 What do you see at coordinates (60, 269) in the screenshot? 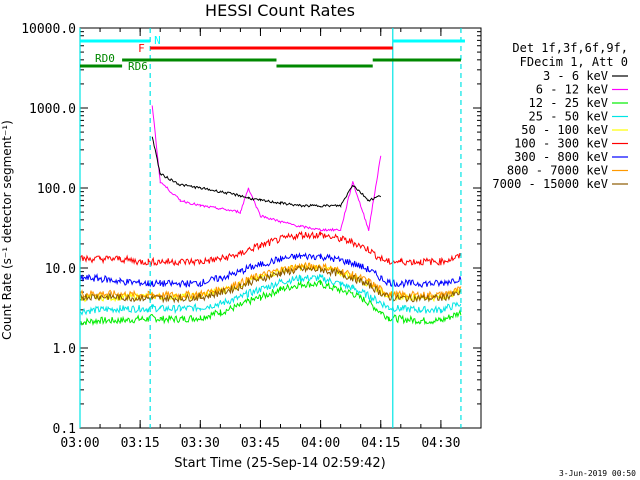
I see `y-tick-label: 10.0` at bounding box center [60, 269].